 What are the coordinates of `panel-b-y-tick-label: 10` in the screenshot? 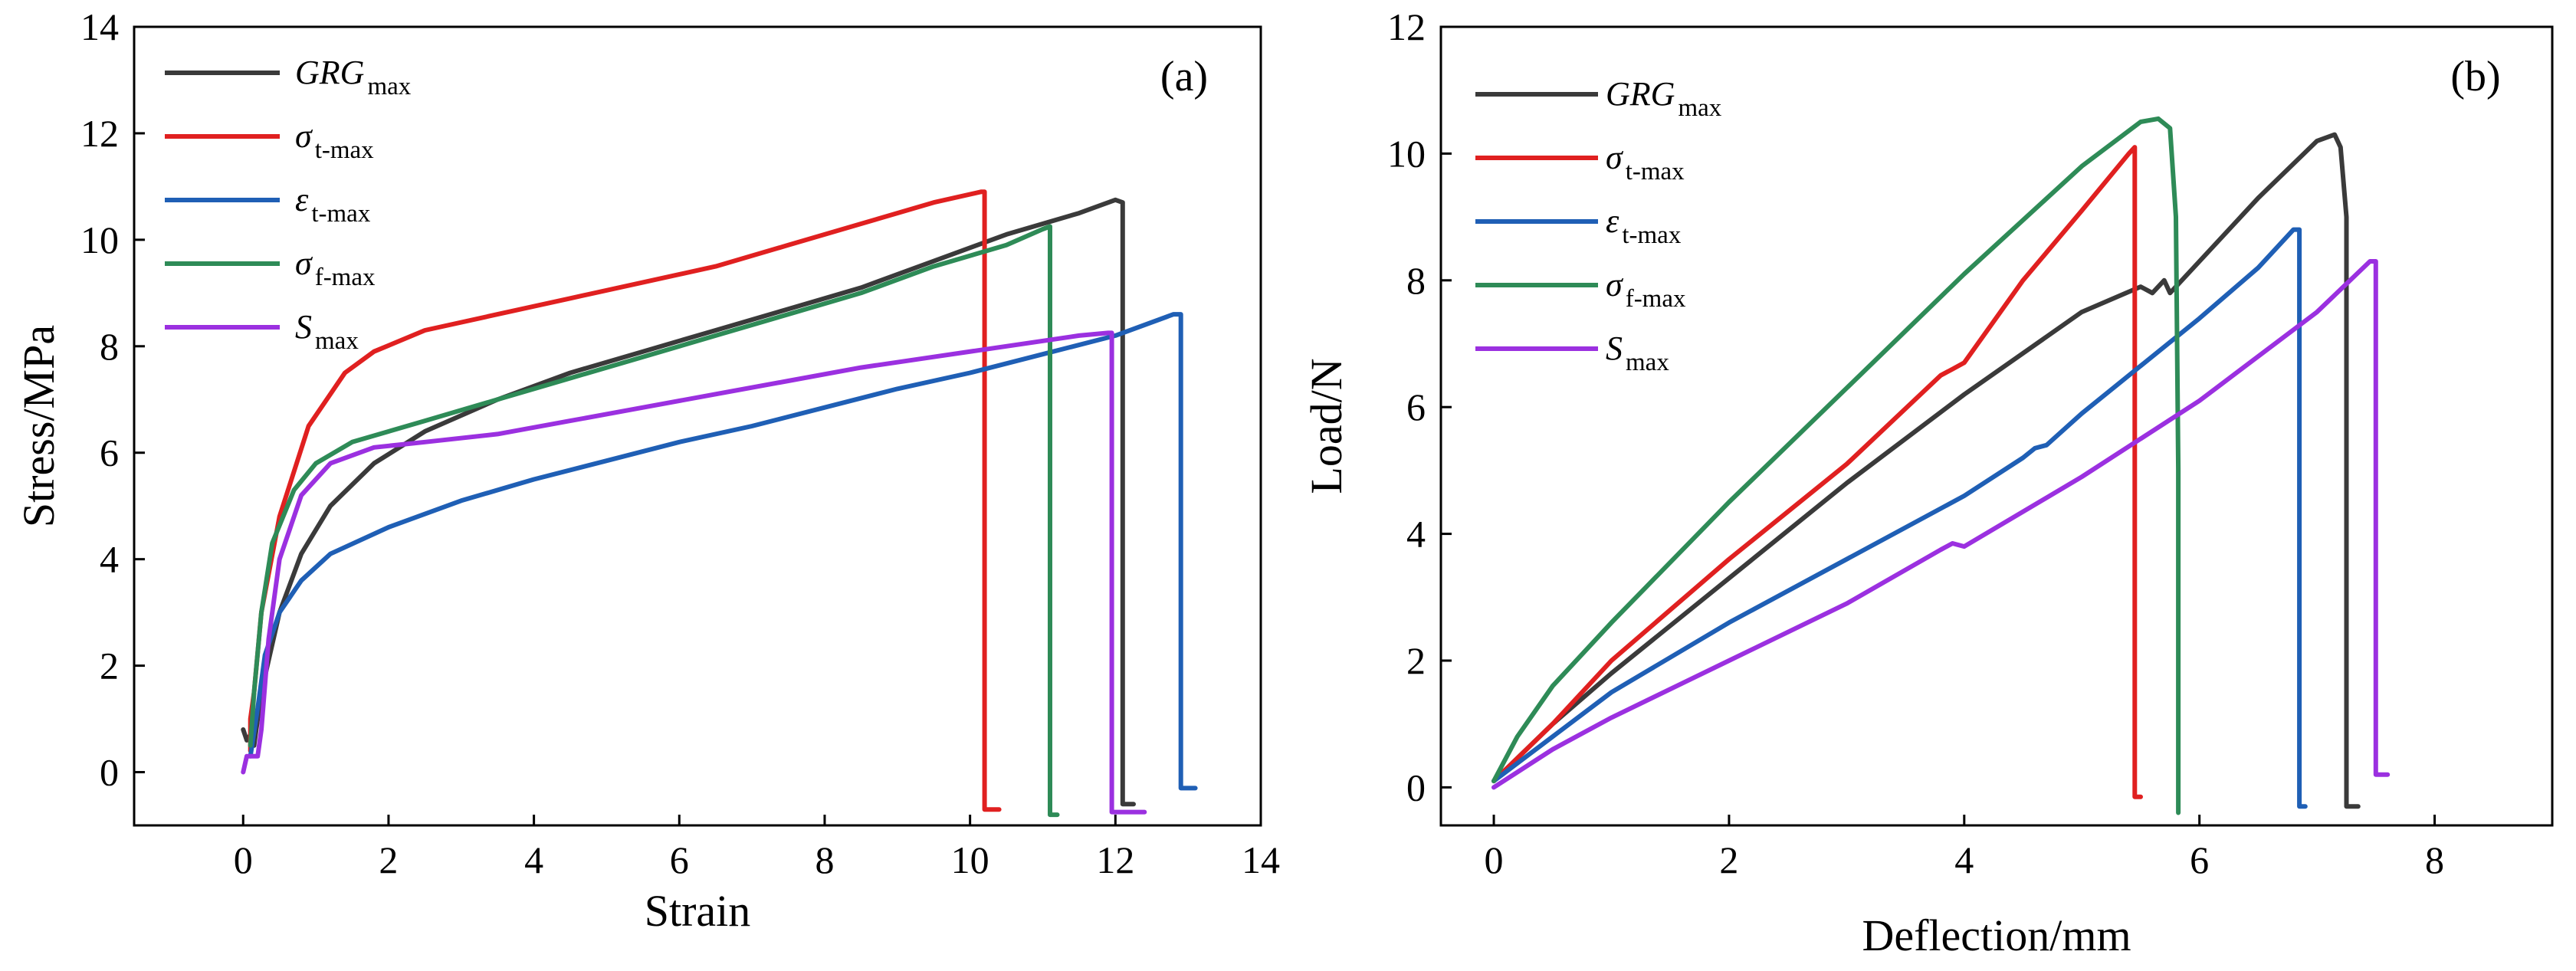 It's located at (1406, 153).